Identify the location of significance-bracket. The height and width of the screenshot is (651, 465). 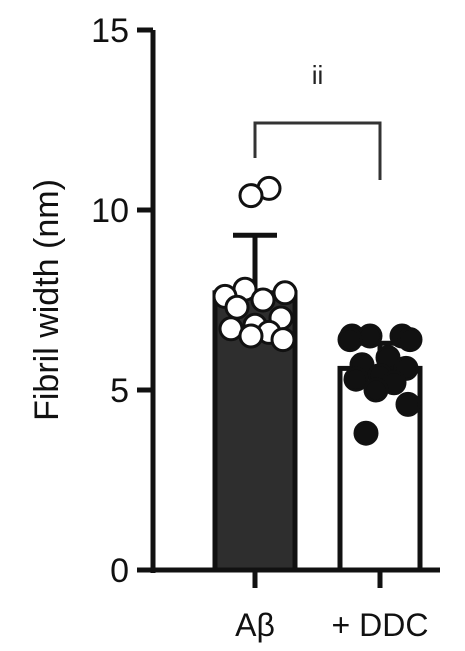
(317, 150).